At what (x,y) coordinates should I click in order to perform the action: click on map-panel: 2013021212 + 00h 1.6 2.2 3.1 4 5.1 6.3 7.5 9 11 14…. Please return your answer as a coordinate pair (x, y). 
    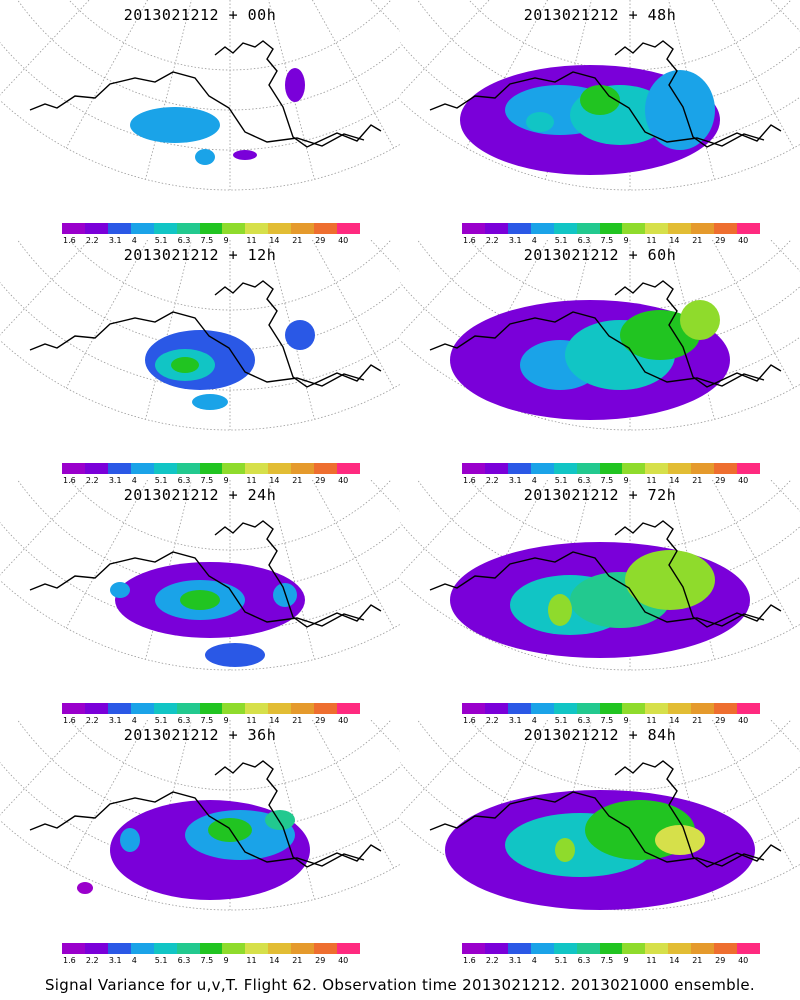
    Looking at the image, I should click on (200, 122).